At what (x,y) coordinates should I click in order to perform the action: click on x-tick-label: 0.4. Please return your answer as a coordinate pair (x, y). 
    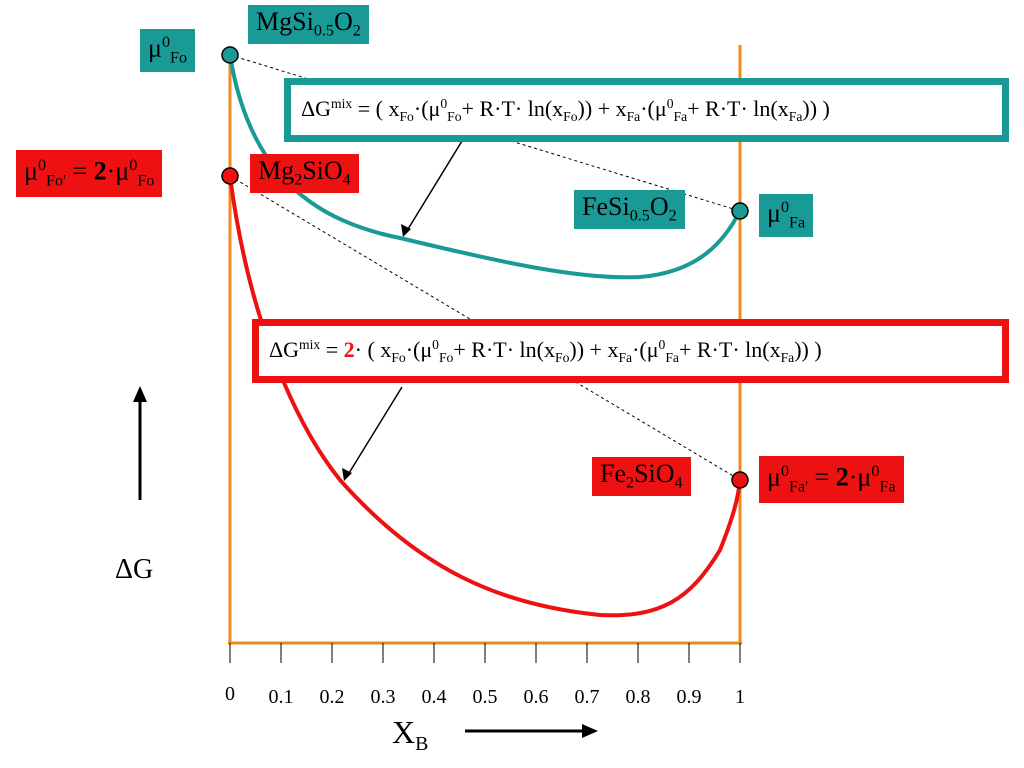
    Looking at the image, I should click on (434, 697).